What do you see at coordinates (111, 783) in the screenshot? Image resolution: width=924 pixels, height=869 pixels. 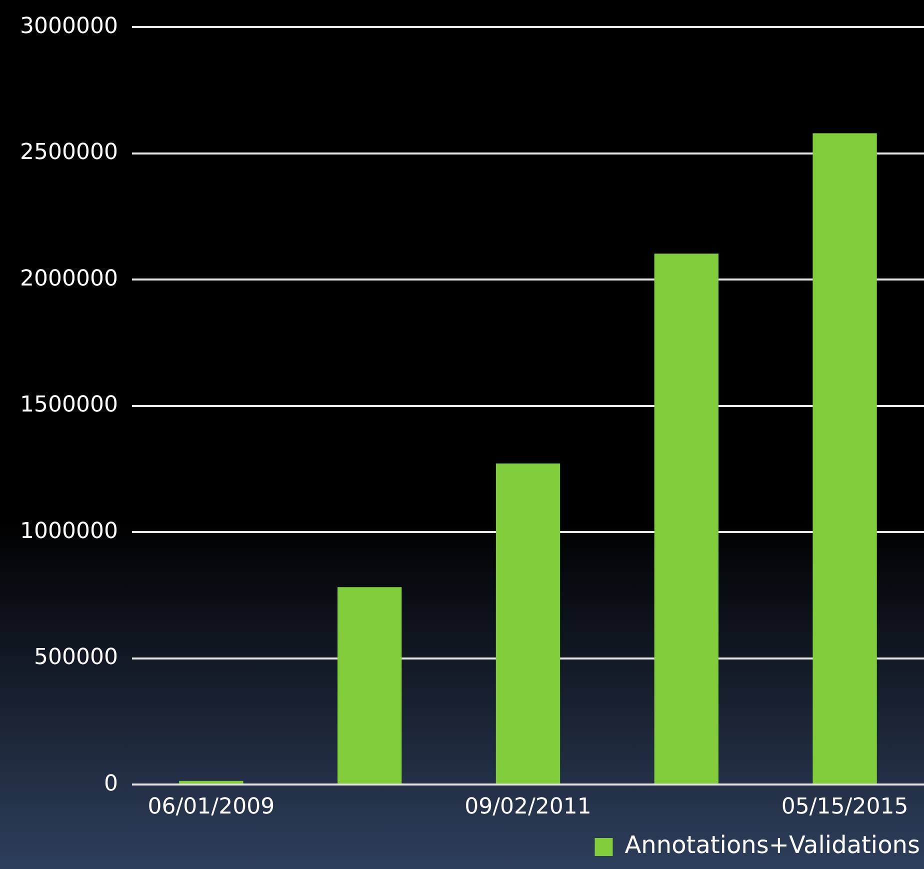 I see `y-tick-label: 0` at bounding box center [111, 783].